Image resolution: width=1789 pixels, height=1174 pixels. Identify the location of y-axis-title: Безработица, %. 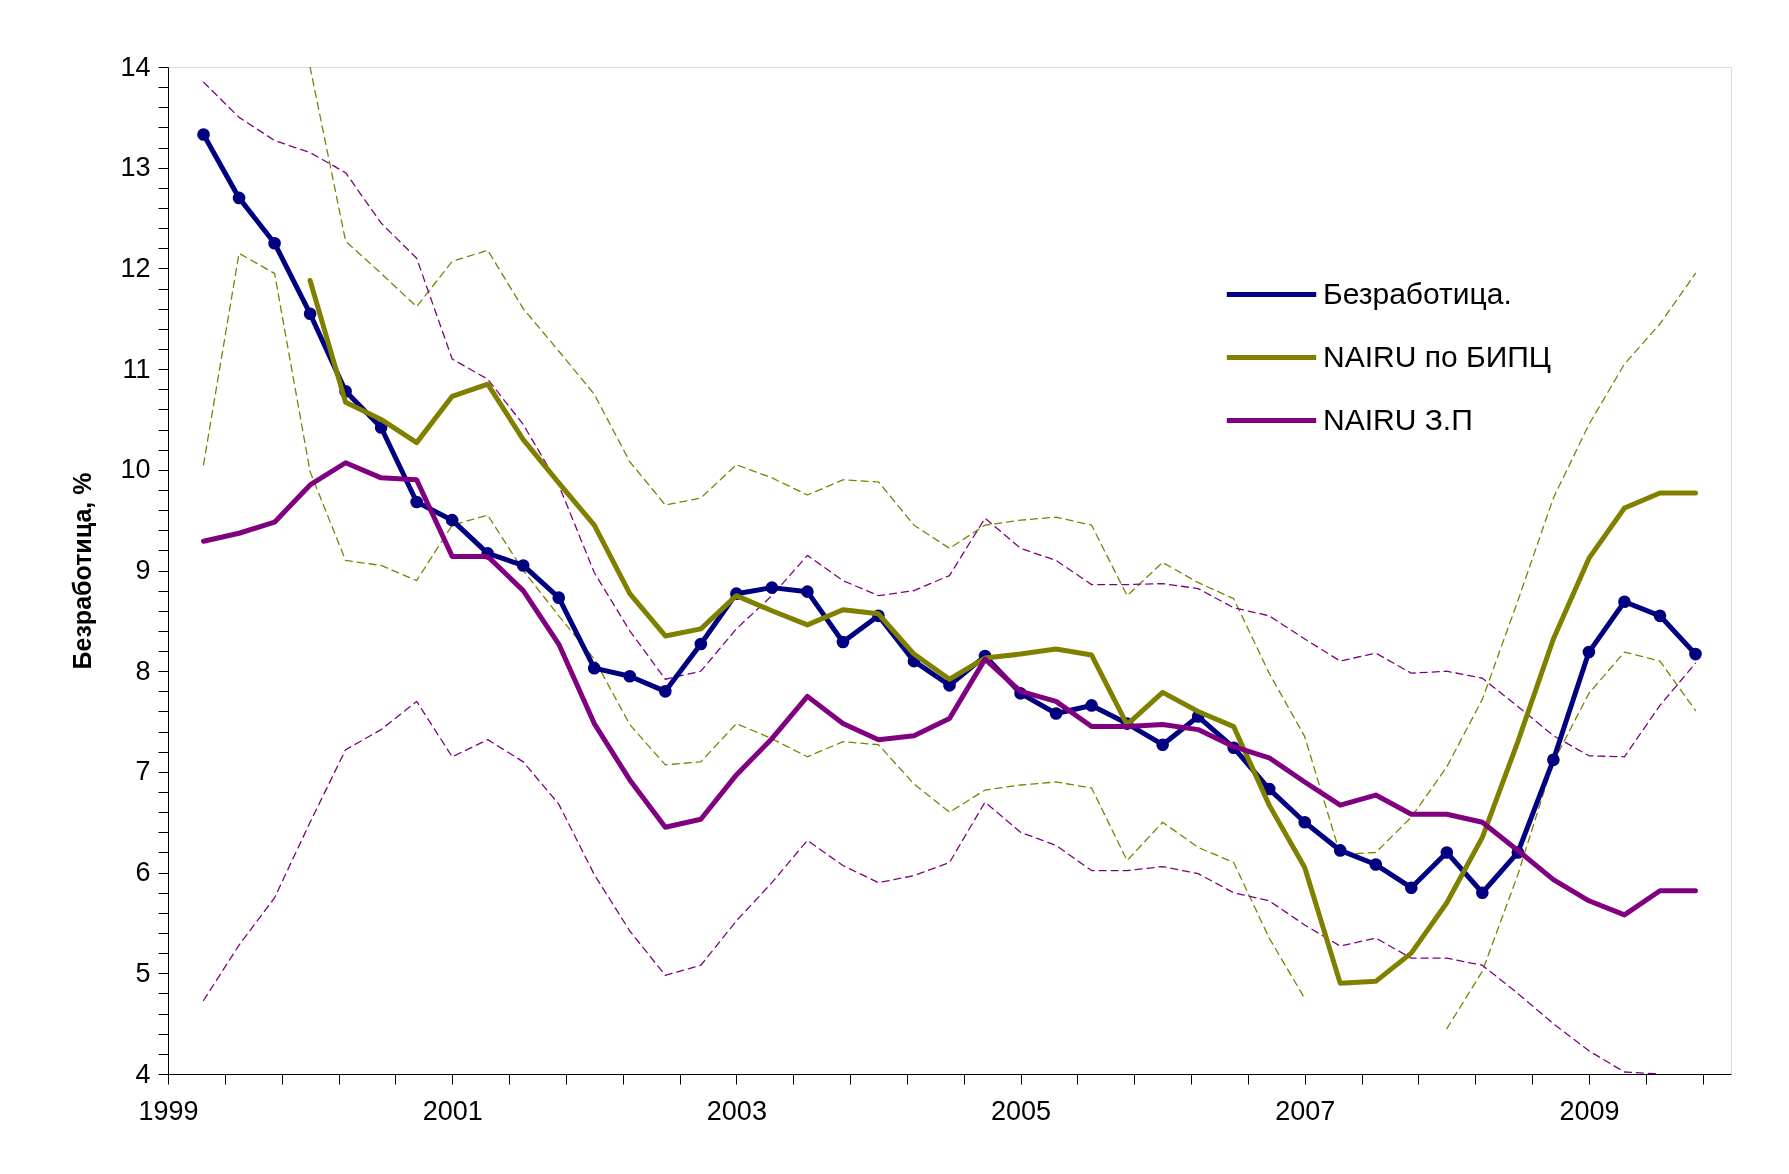
(82, 571).